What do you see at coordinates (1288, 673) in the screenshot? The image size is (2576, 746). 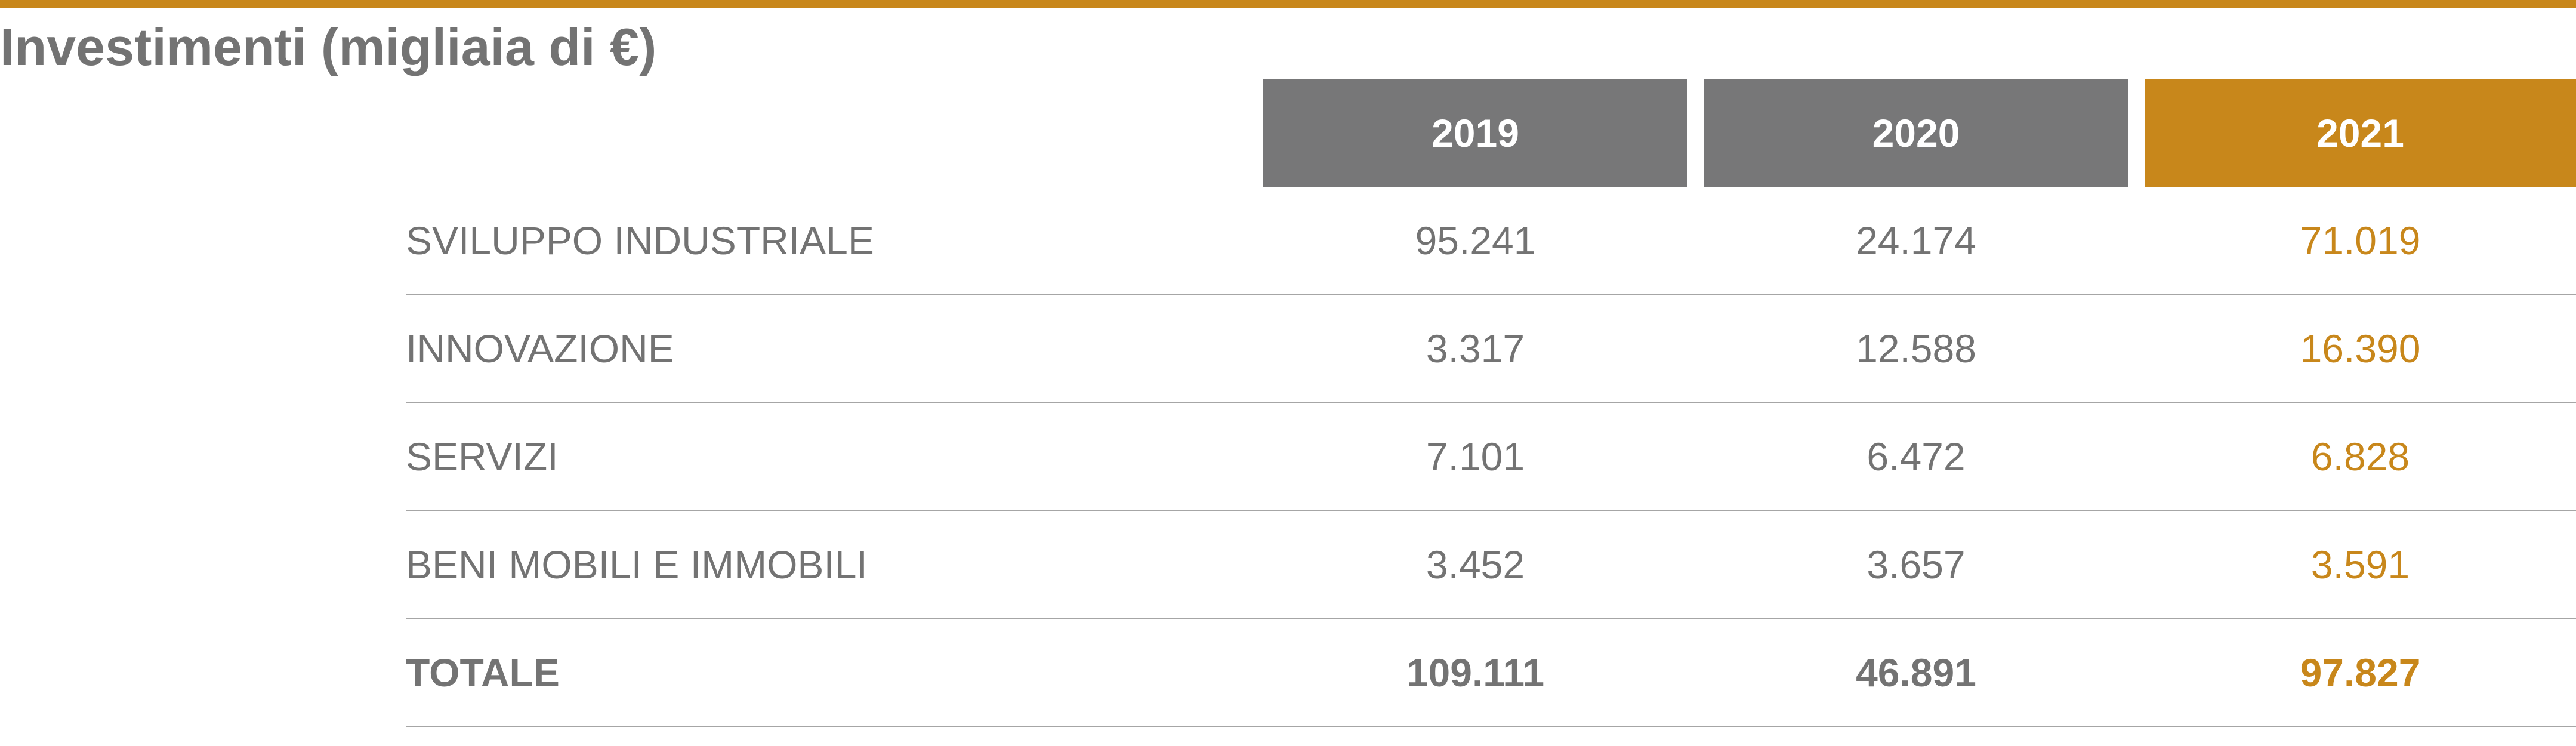 I see `table-row-total: TOTALE 109.111 46.891 97.827` at bounding box center [1288, 673].